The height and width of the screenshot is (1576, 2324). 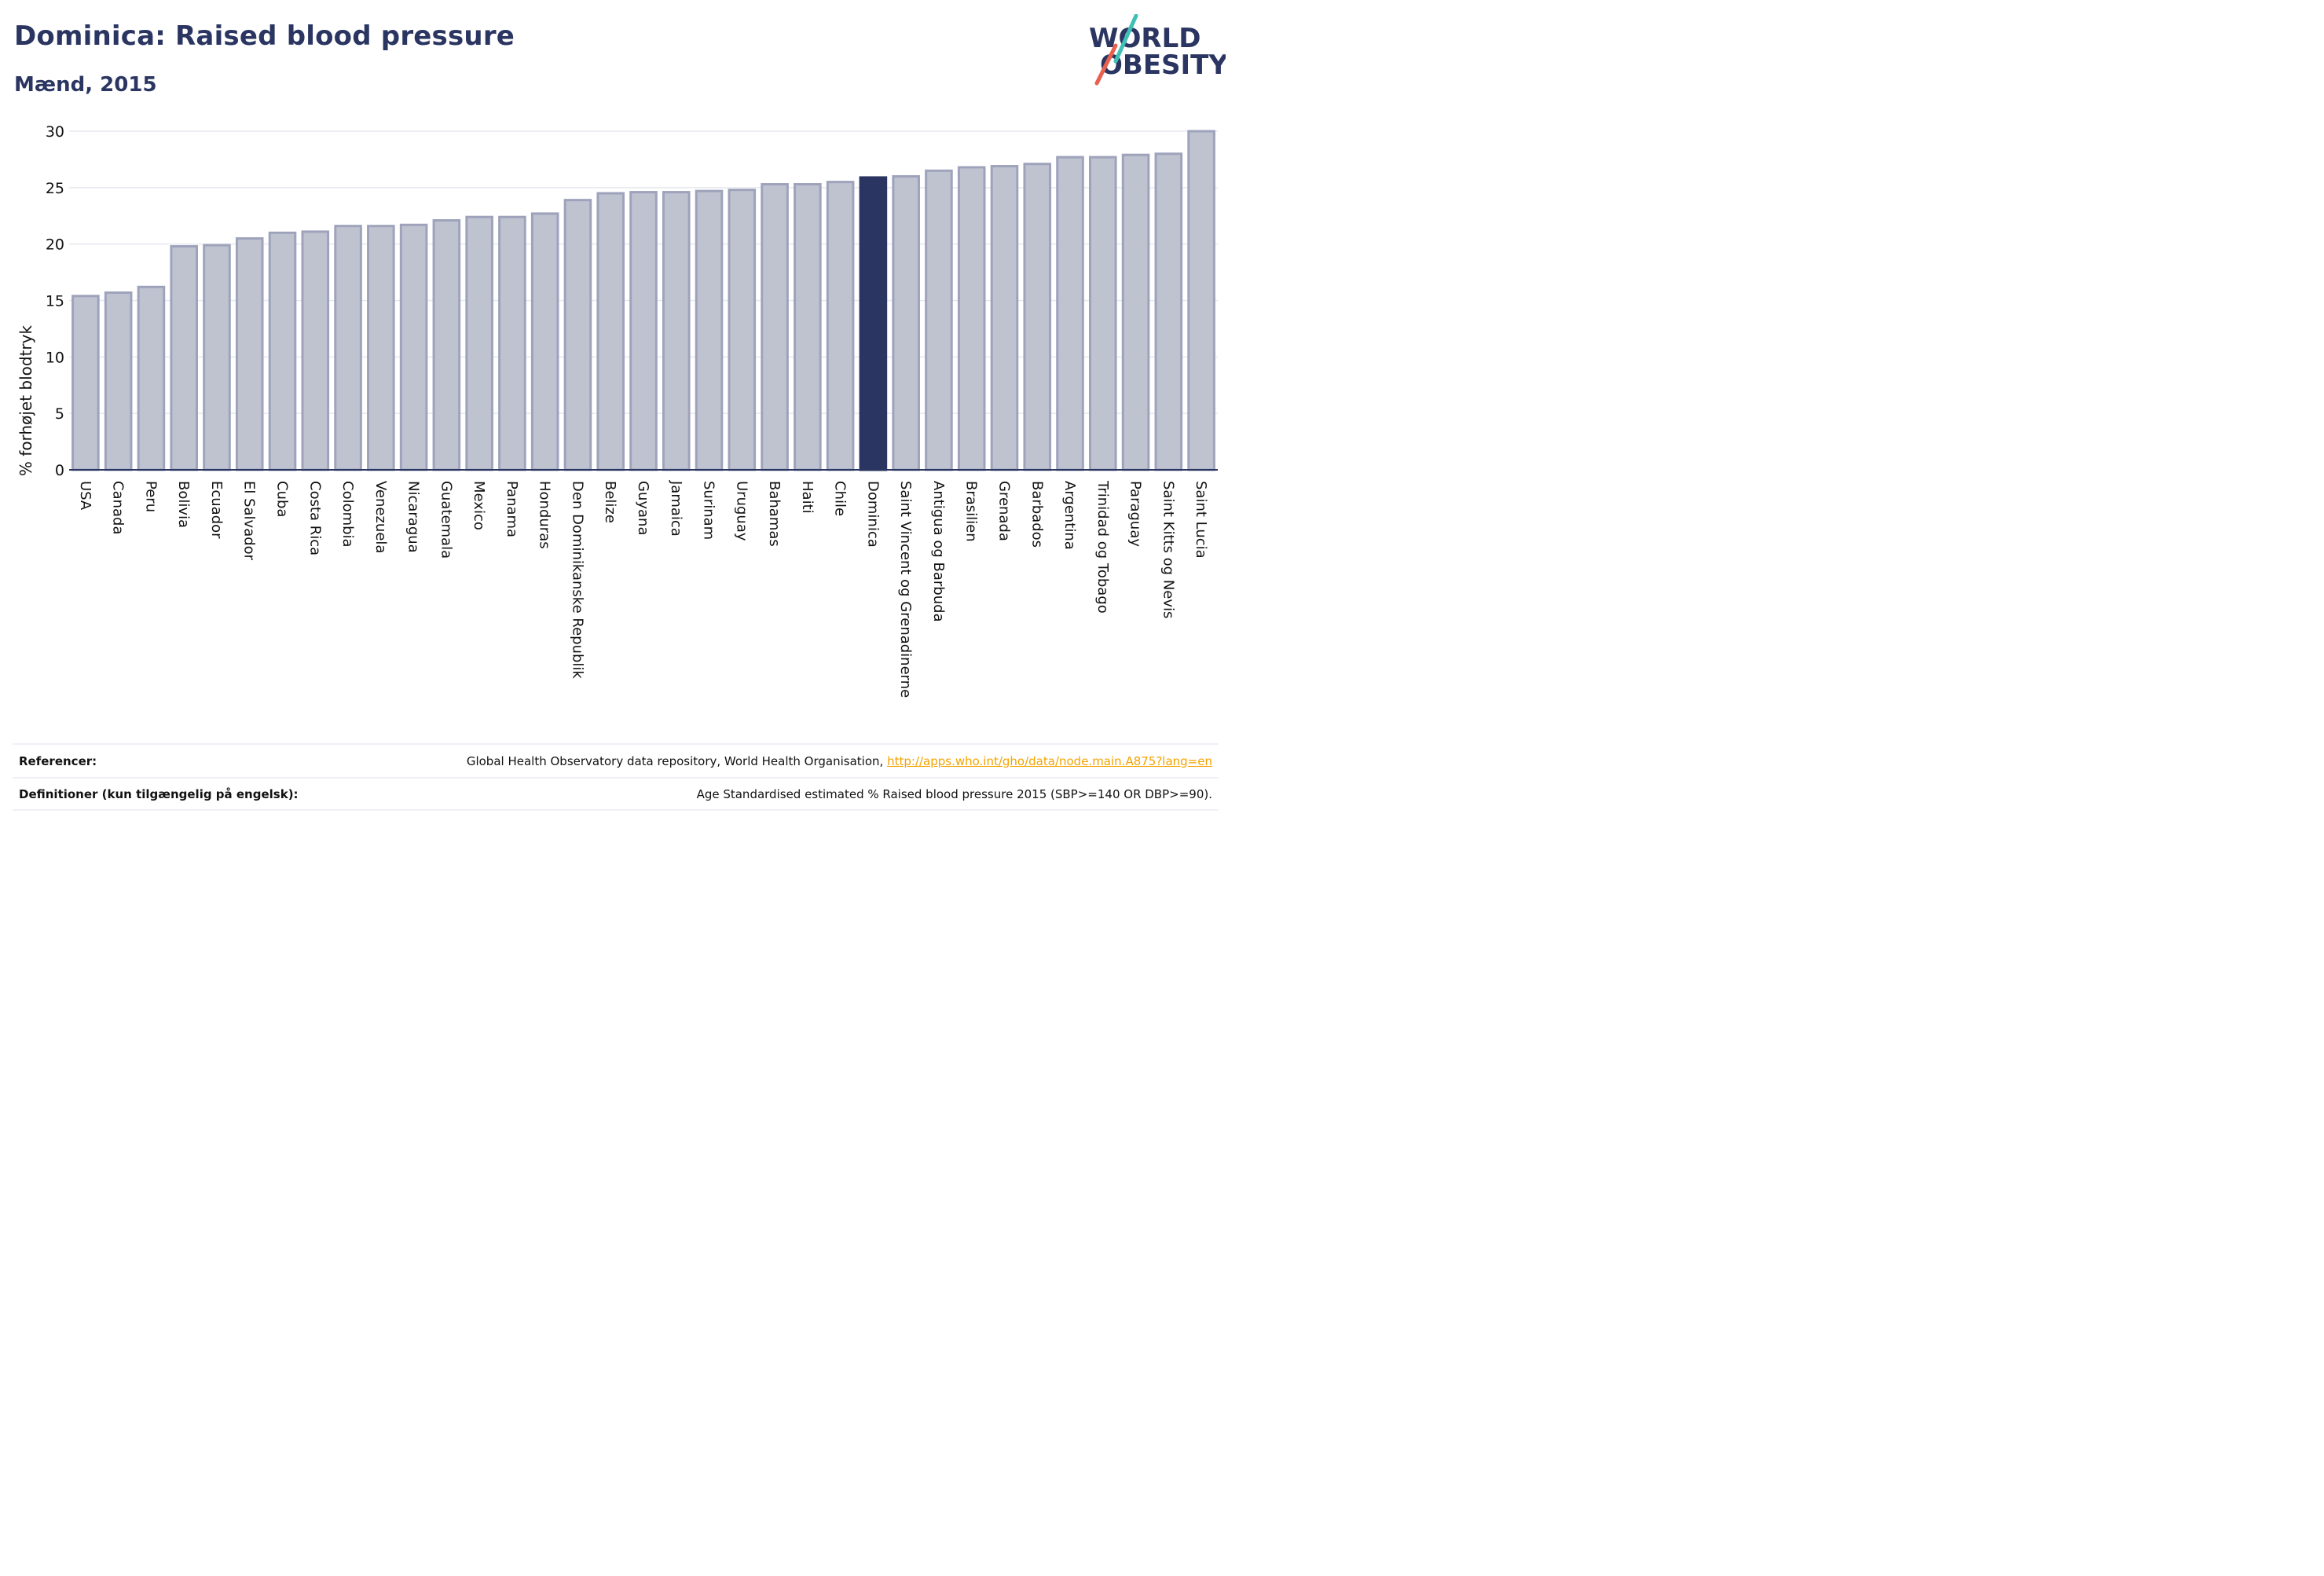 What do you see at coordinates (85, 85) in the screenshot?
I see `chart-subtitle: Mænd, 2015` at bounding box center [85, 85].